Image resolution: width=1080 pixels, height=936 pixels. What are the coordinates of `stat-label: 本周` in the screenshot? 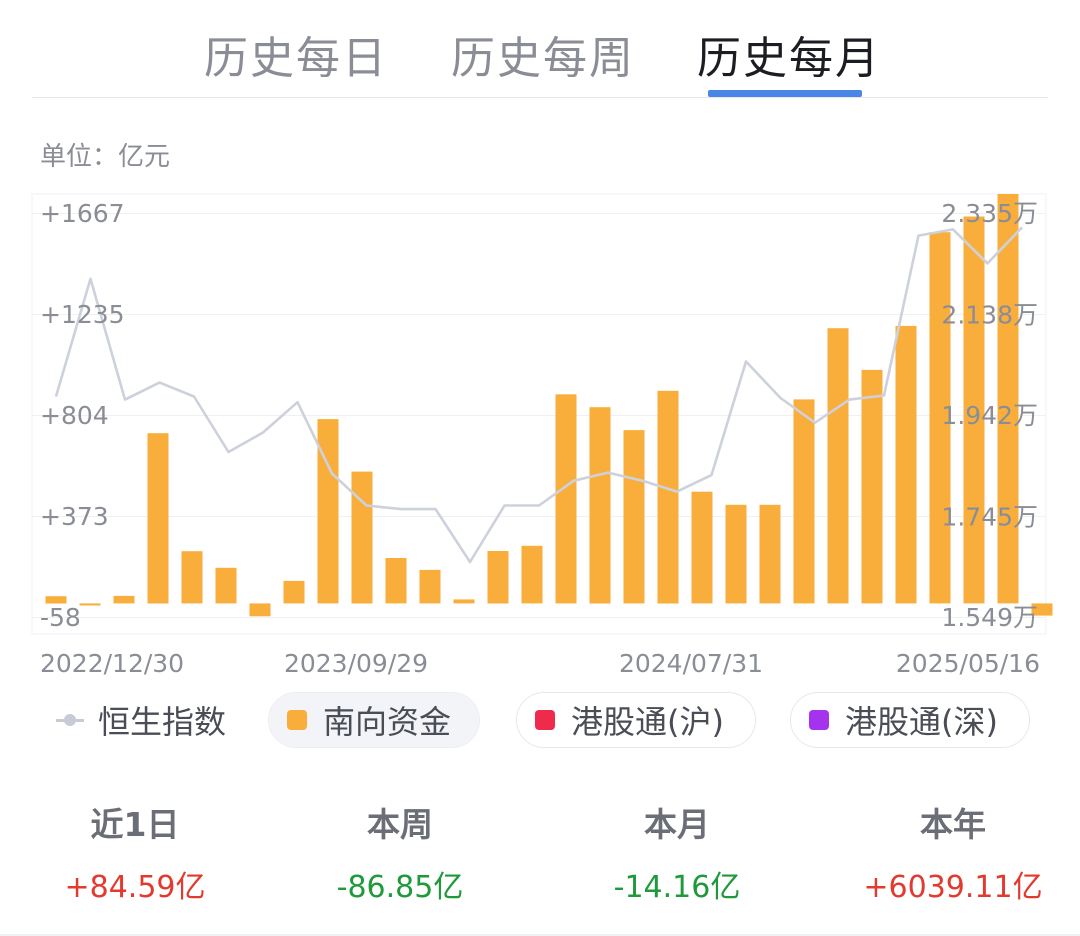 It's located at (400, 824).